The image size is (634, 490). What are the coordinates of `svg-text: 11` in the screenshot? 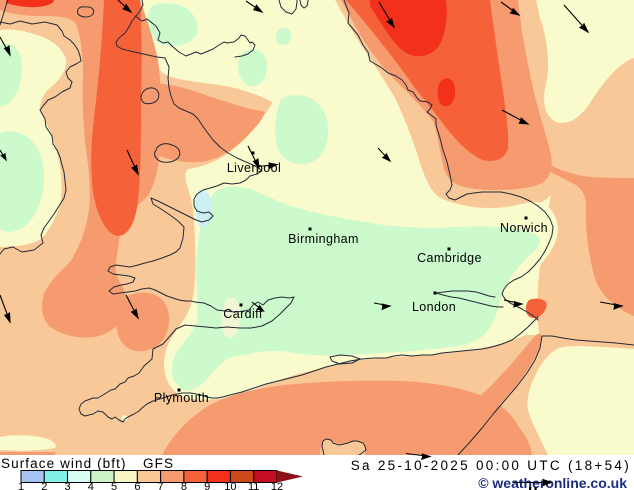 It's located at (253, 485).